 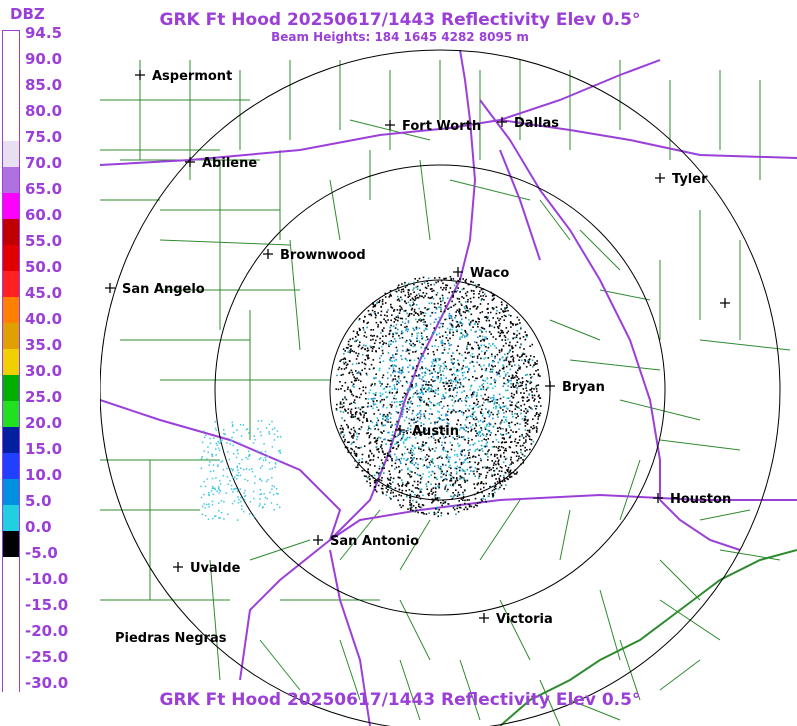 I want to click on city-label: Tyler, so click(x=690, y=179).